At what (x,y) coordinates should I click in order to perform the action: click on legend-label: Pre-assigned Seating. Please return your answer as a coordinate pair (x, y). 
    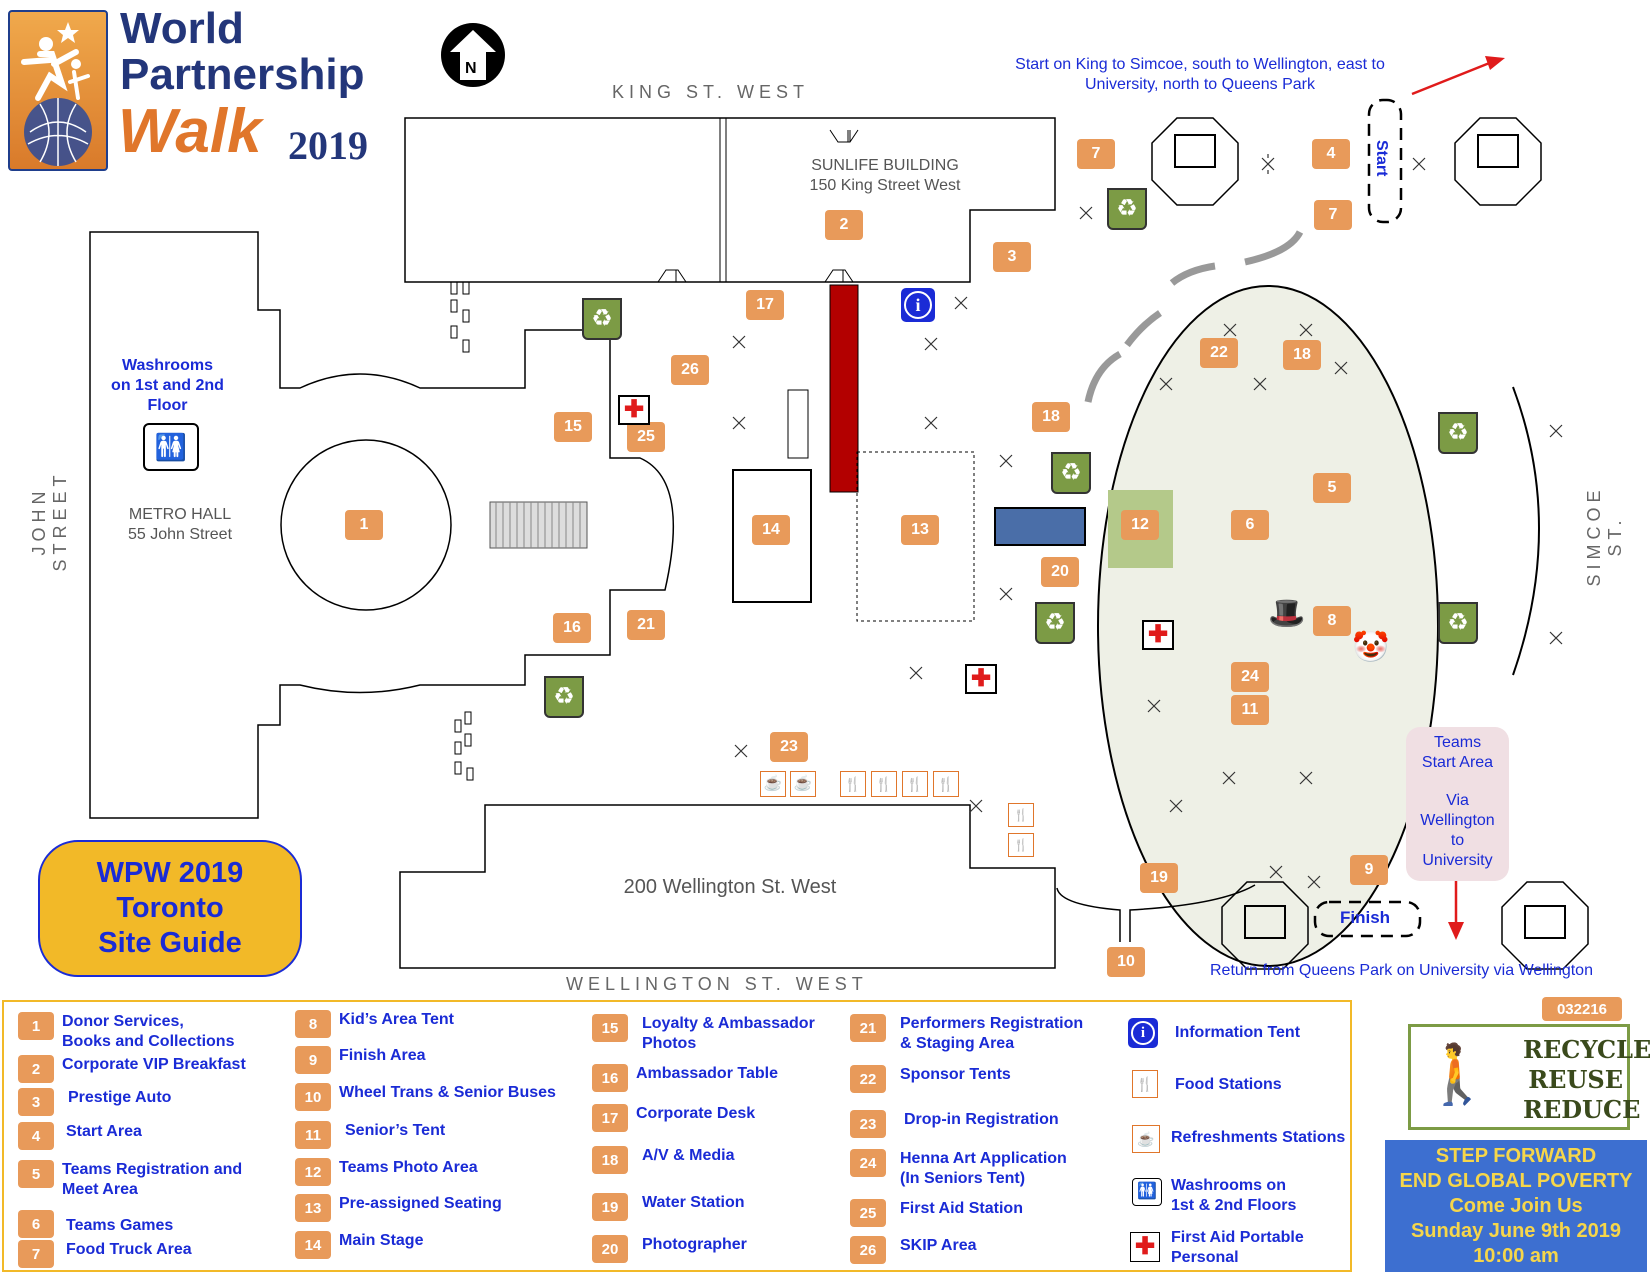
    Looking at the image, I should click on (420, 1203).